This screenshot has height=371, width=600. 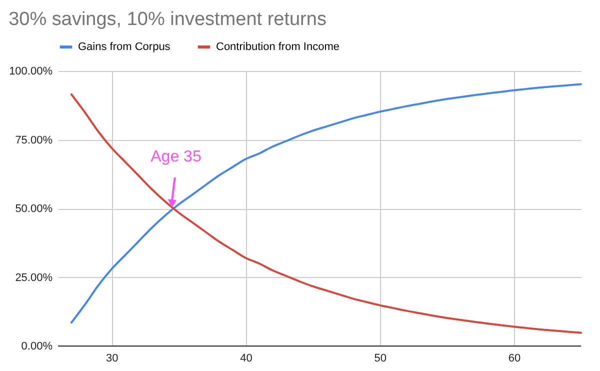 What do you see at coordinates (37, 346) in the screenshot?
I see `y-tick-label: 0.00%` at bounding box center [37, 346].